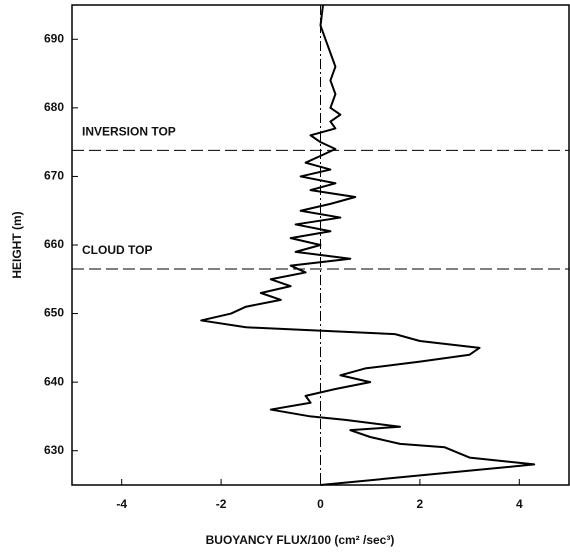 The width and height of the screenshot is (570, 555). What do you see at coordinates (54, 38) in the screenshot?
I see `y-tick-label: 690` at bounding box center [54, 38].